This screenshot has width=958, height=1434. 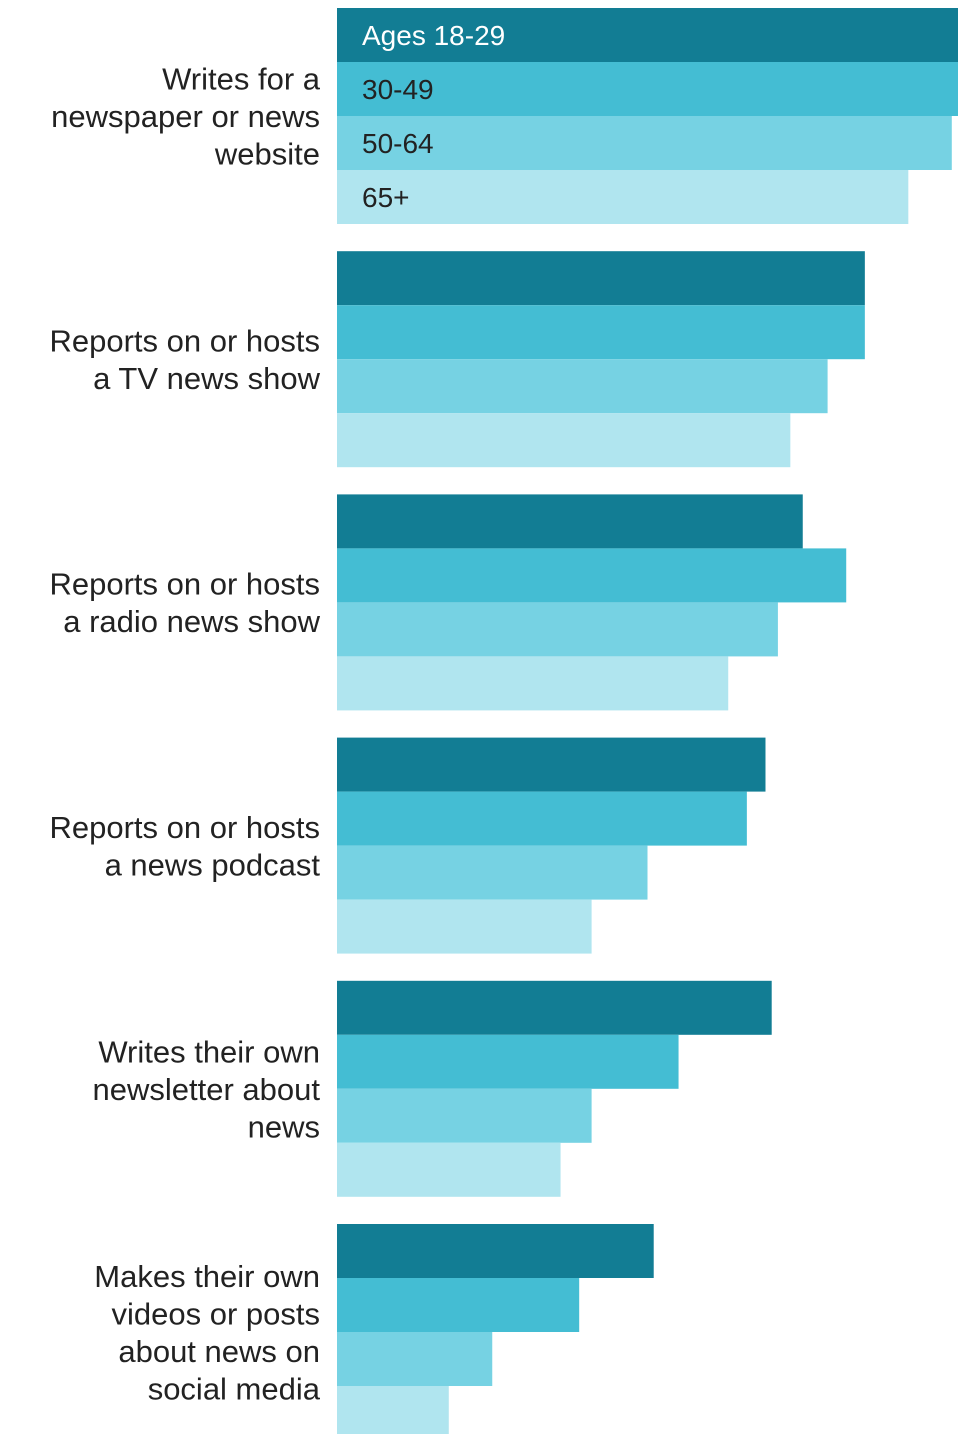 I want to click on series-label: 65+, so click(x=386, y=197).